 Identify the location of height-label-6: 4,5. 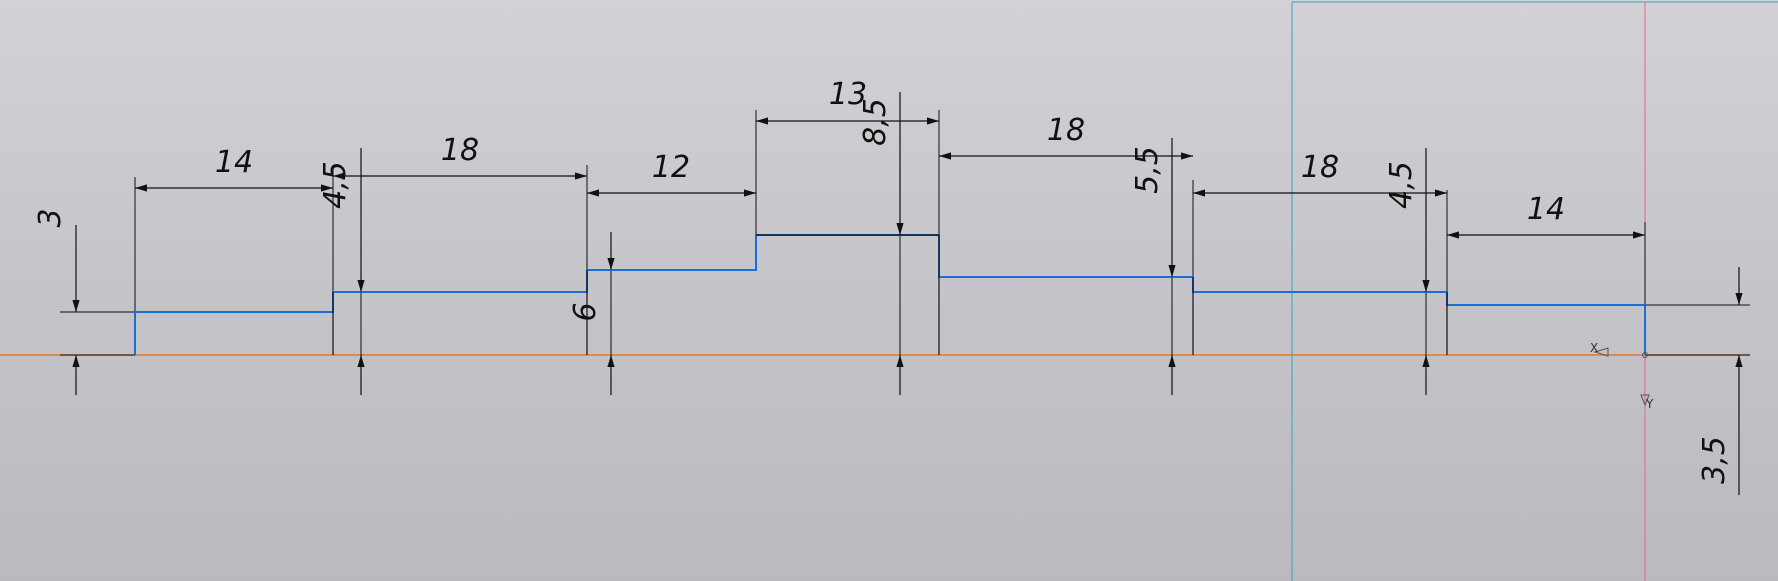
(1401, 185).